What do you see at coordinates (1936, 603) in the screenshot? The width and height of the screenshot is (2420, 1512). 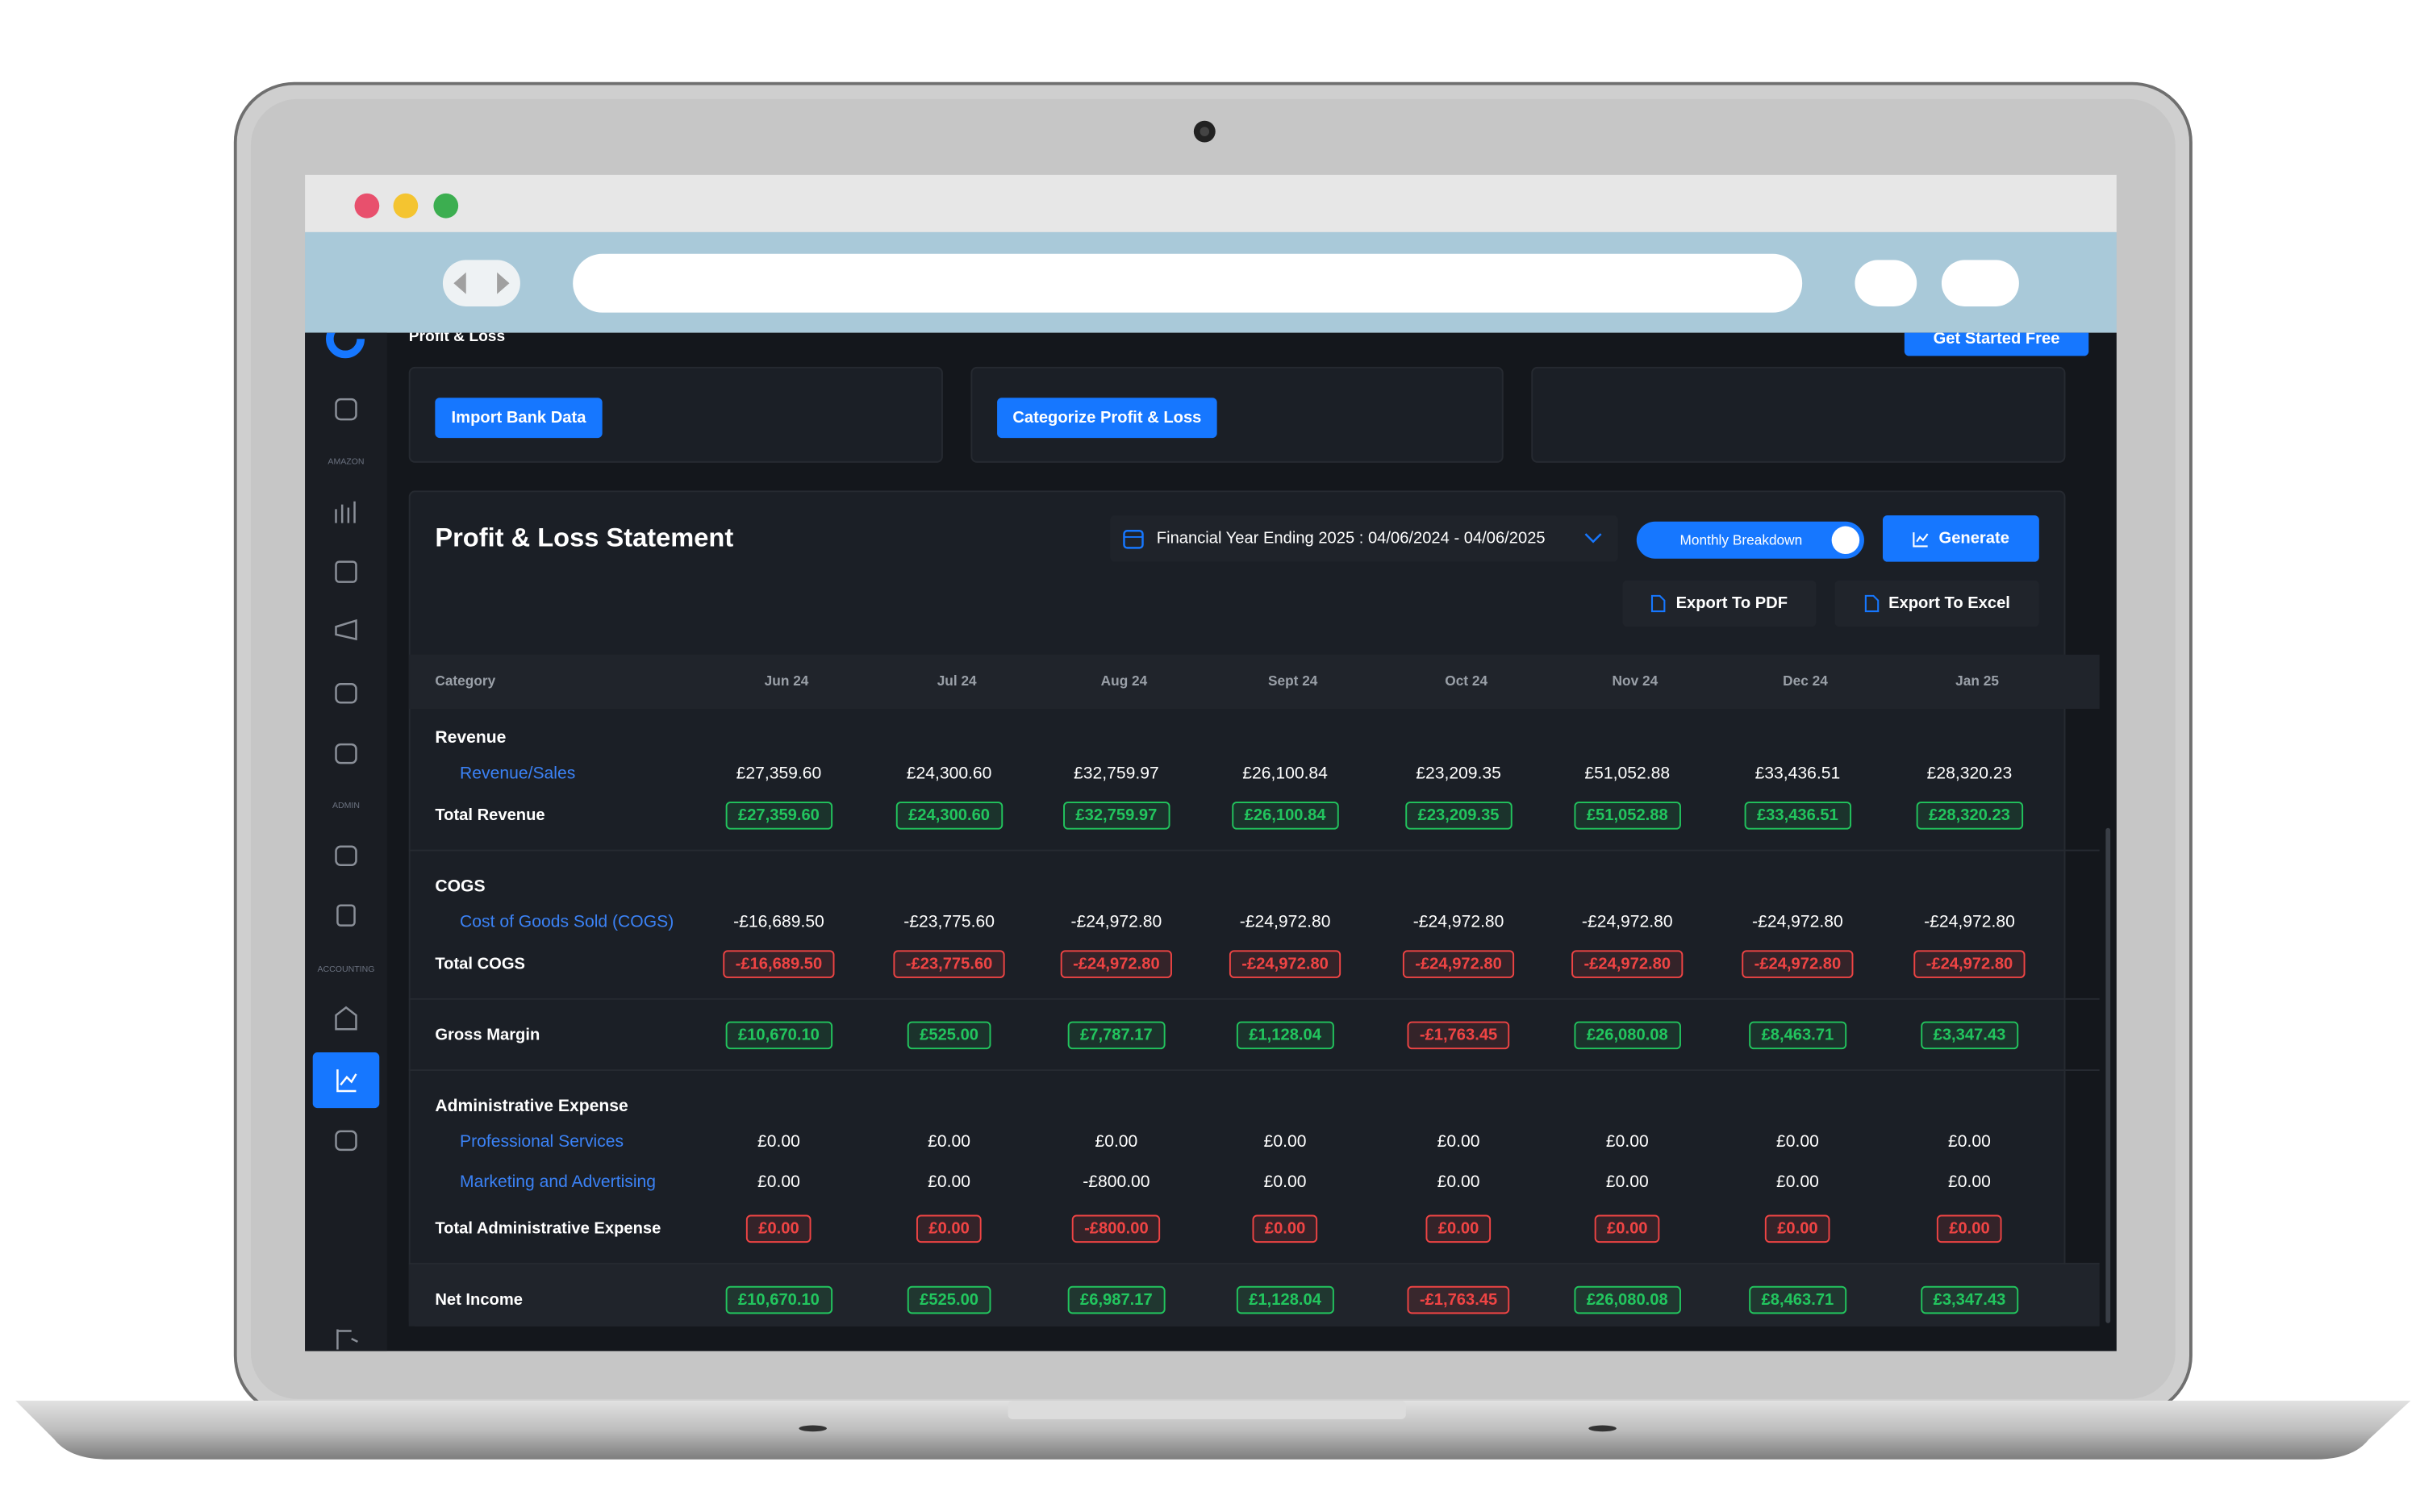 I see `export-excel-button: Export To Excel` at bounding box center [1936, 603].